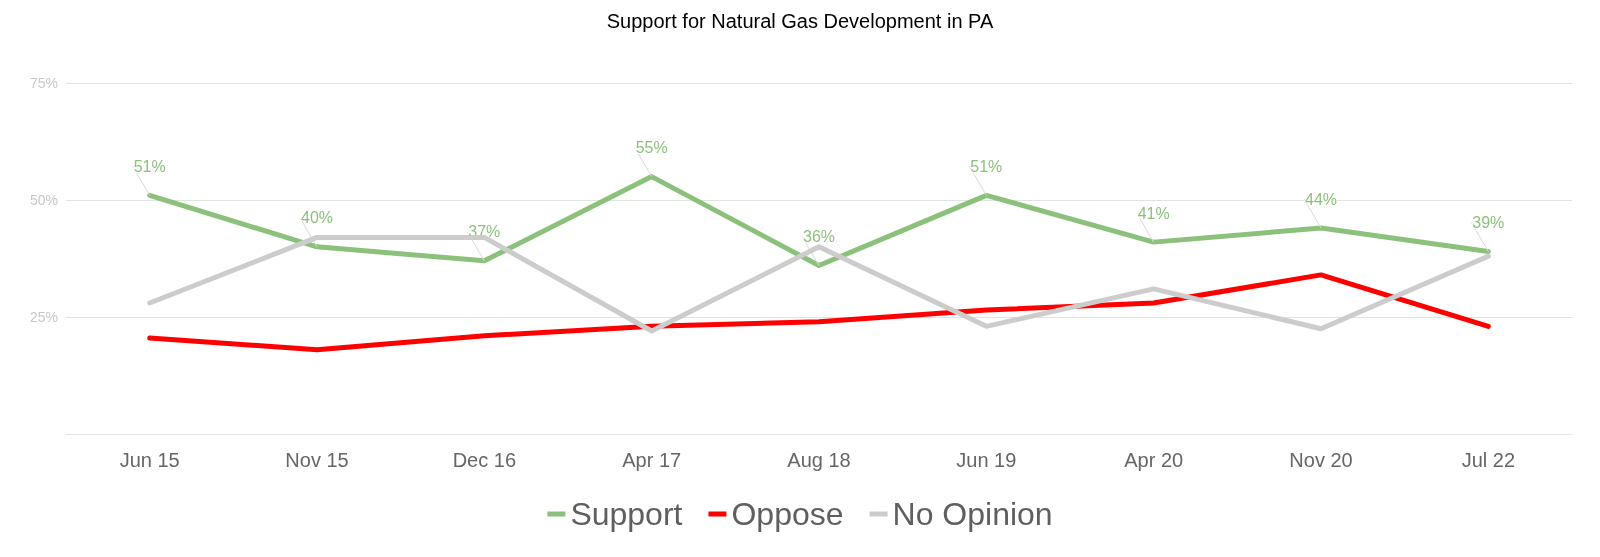 The height and width of the screenshot is (557, 1600). What do you see at coordinates (651, 148) in the screenshot?
I see `data-label: 55%` at bounding box center [651, 148].